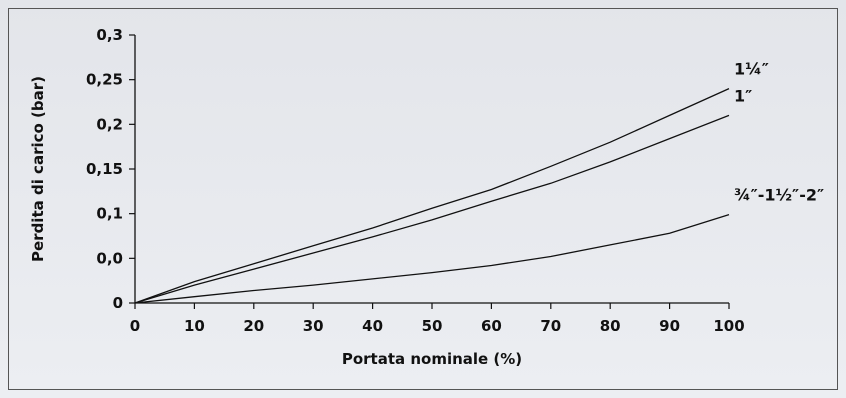 The width and height of the screenshot is (846, 398). I want to click on y-tick-label: 0, so click(118, 303).